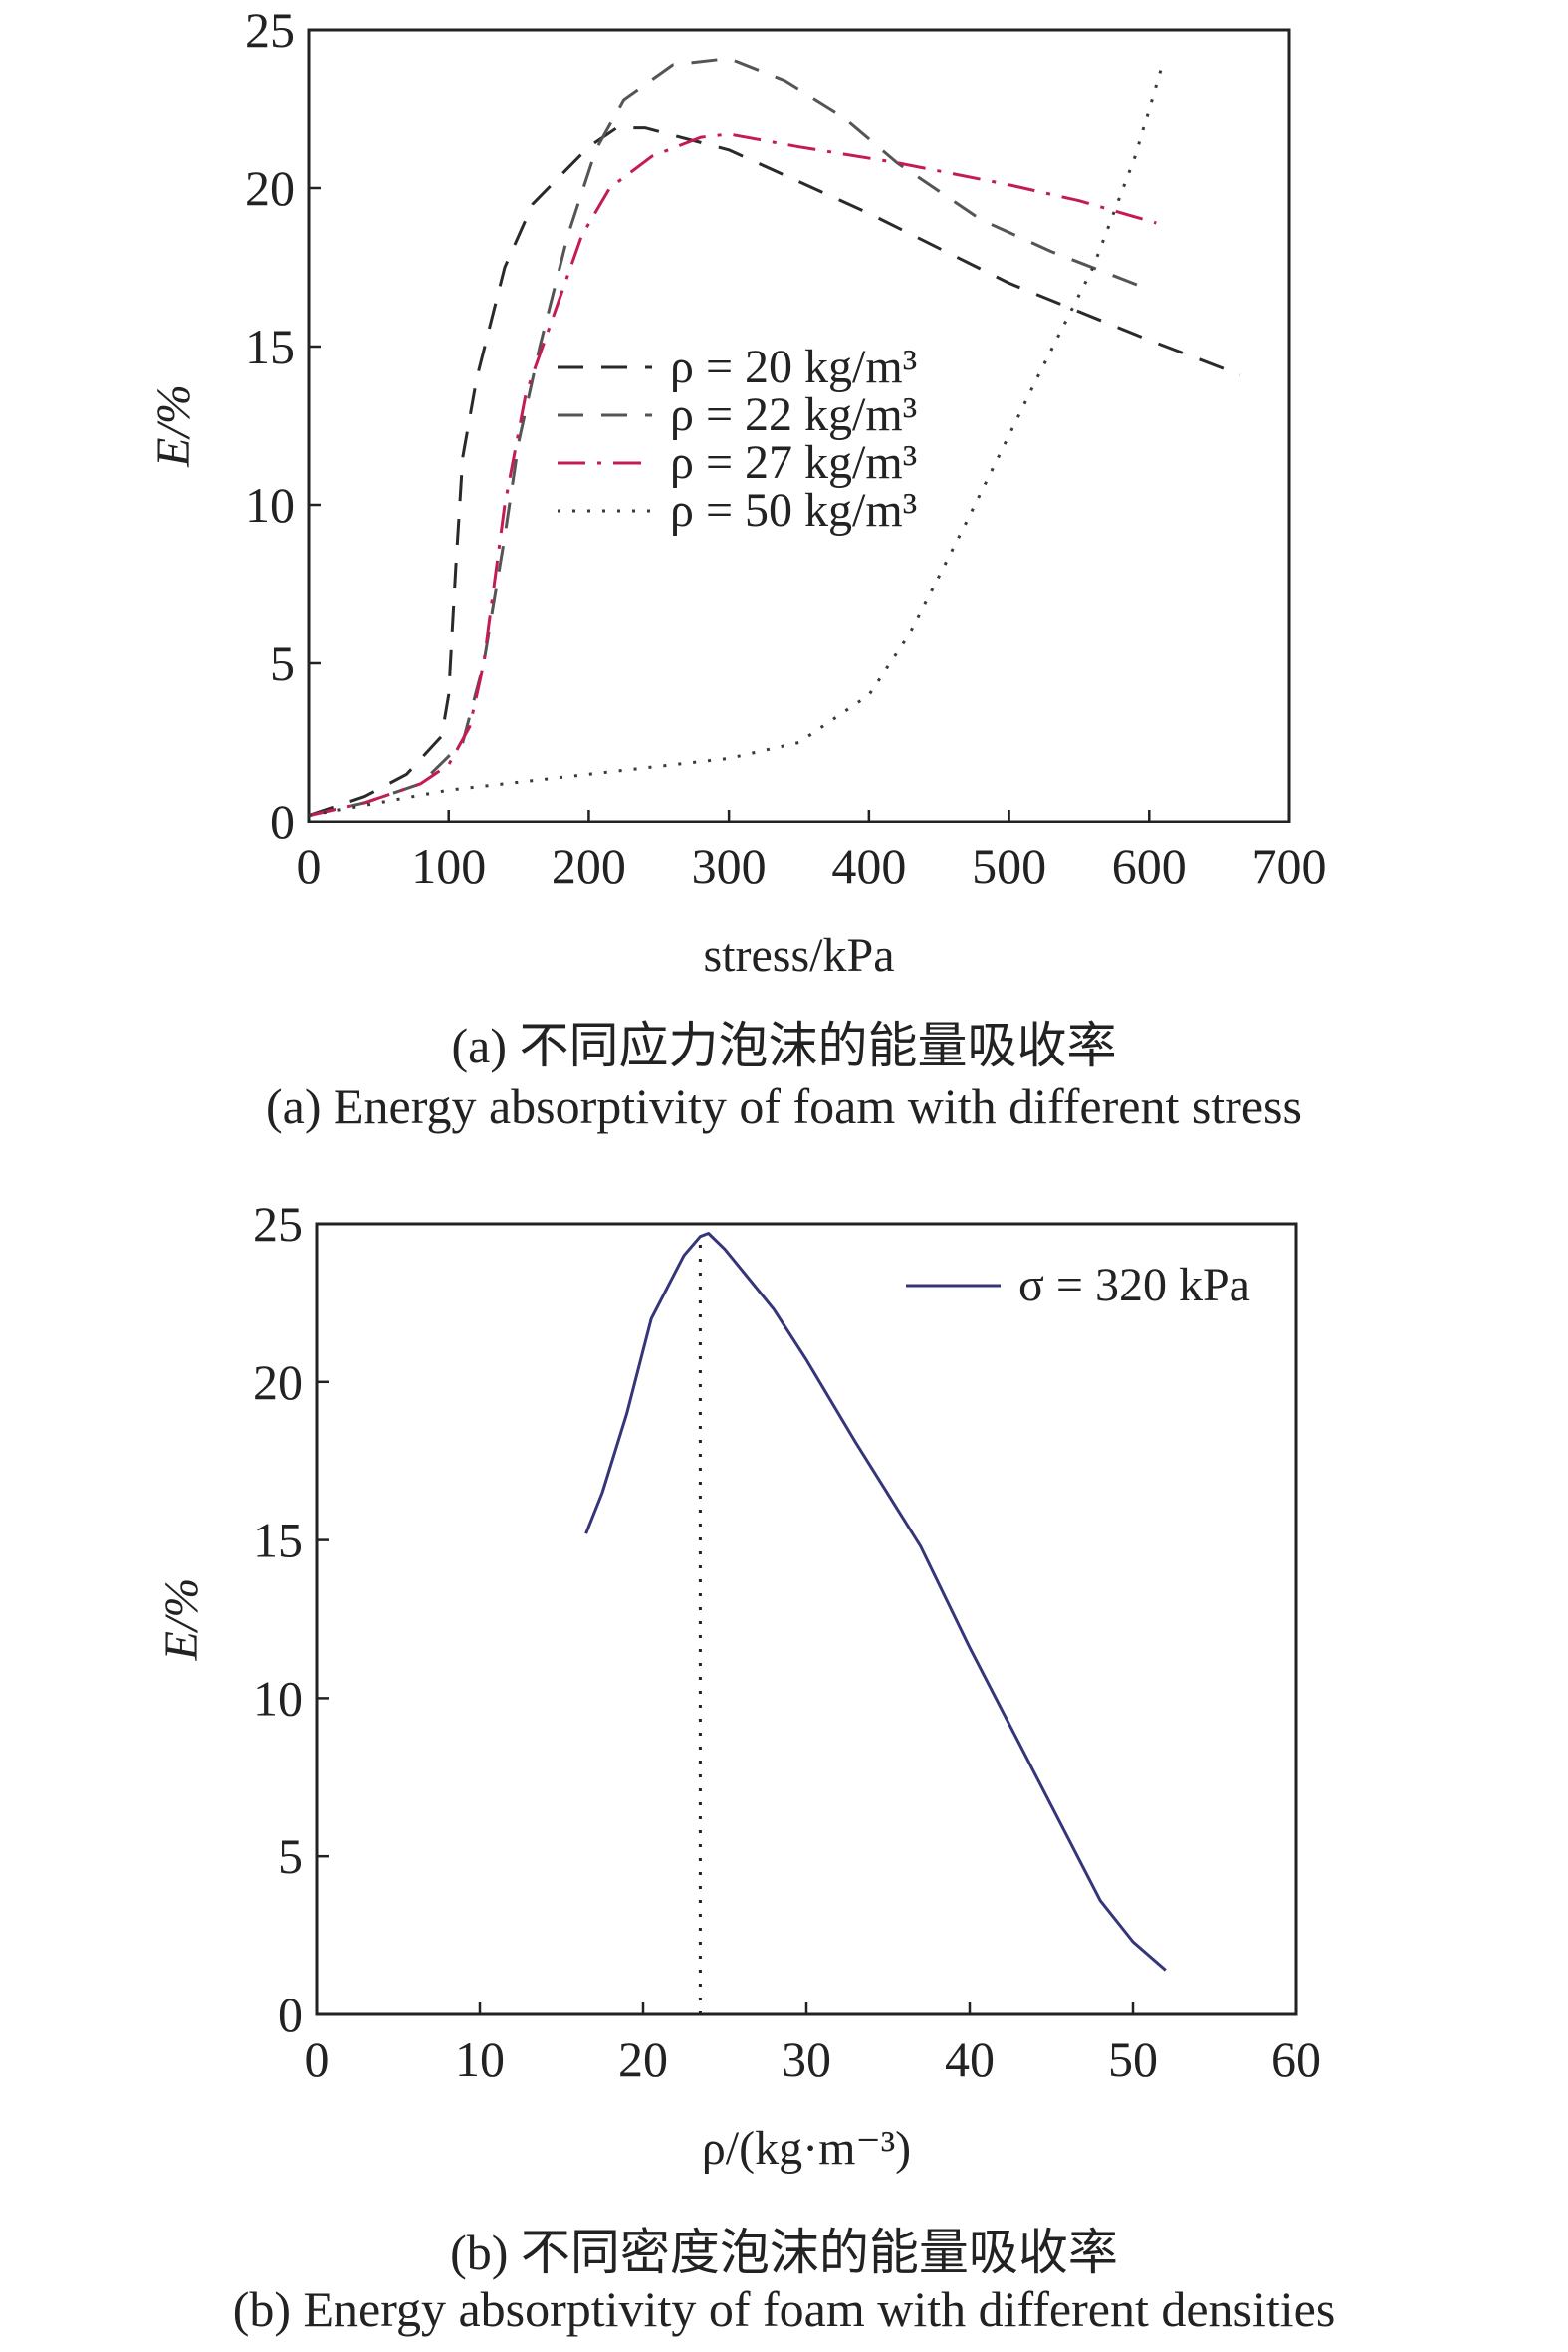 Image resolution: width=1568 pixels, height=2352 pixels. I want to click on panel-b-x-tick-label: 10, so click(480, 2059).